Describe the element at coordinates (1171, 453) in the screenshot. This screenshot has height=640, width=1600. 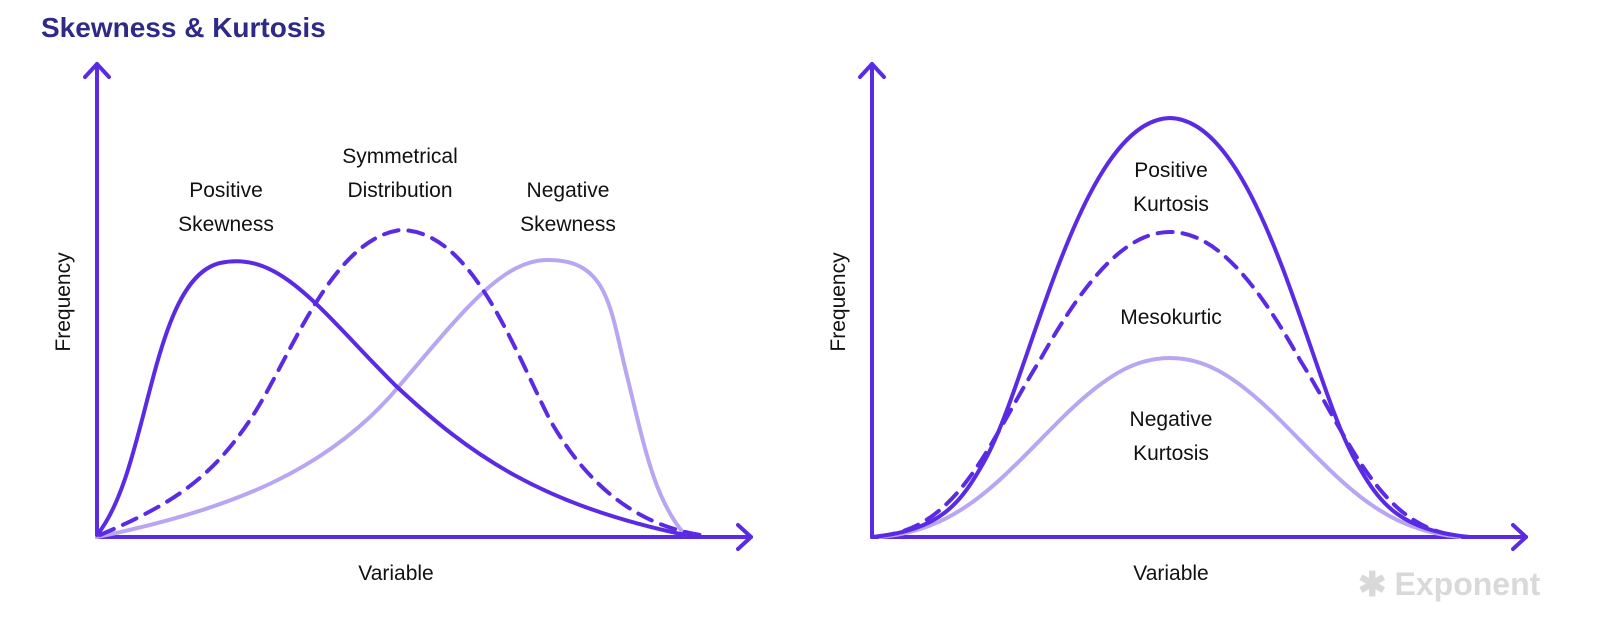
I see `negative-kurtosis-label-line2: Kurtosis` at that location.